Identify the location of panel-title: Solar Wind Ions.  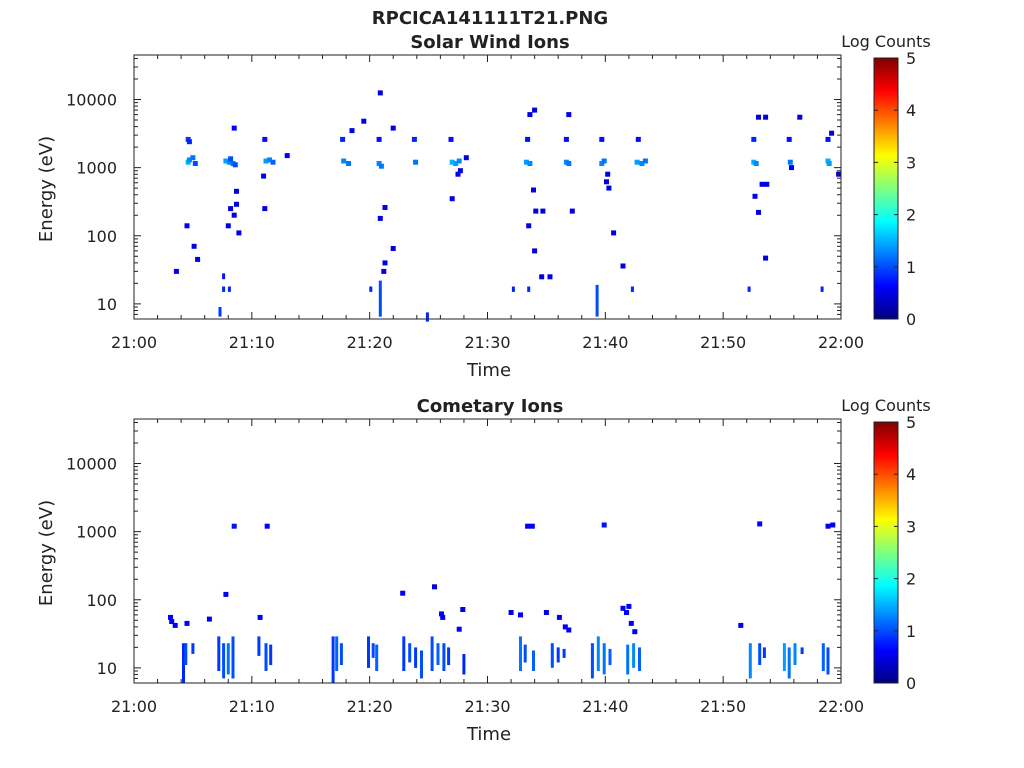
(489, 42).